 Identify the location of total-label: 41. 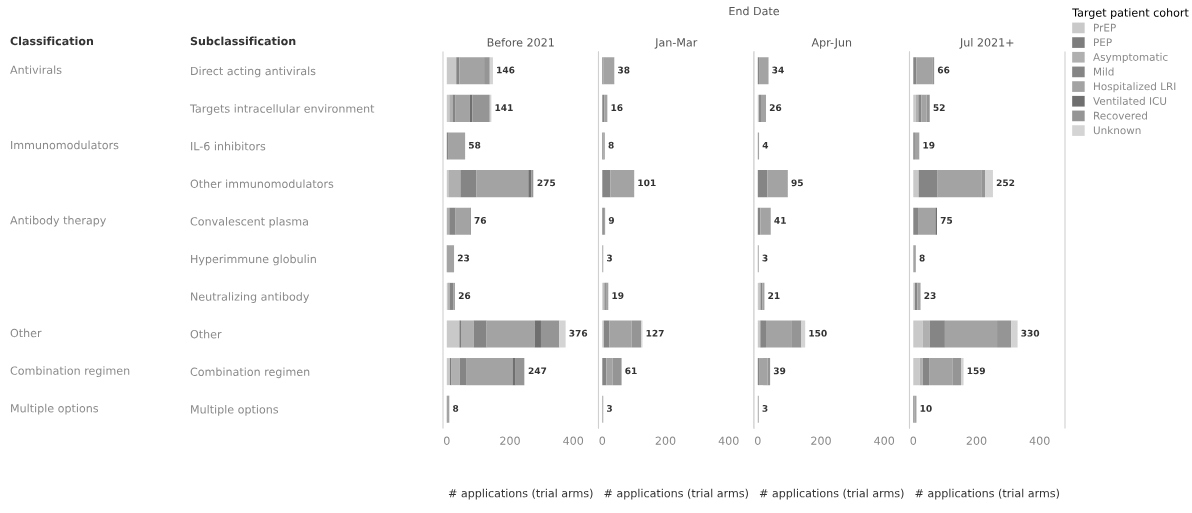
(780, 220).